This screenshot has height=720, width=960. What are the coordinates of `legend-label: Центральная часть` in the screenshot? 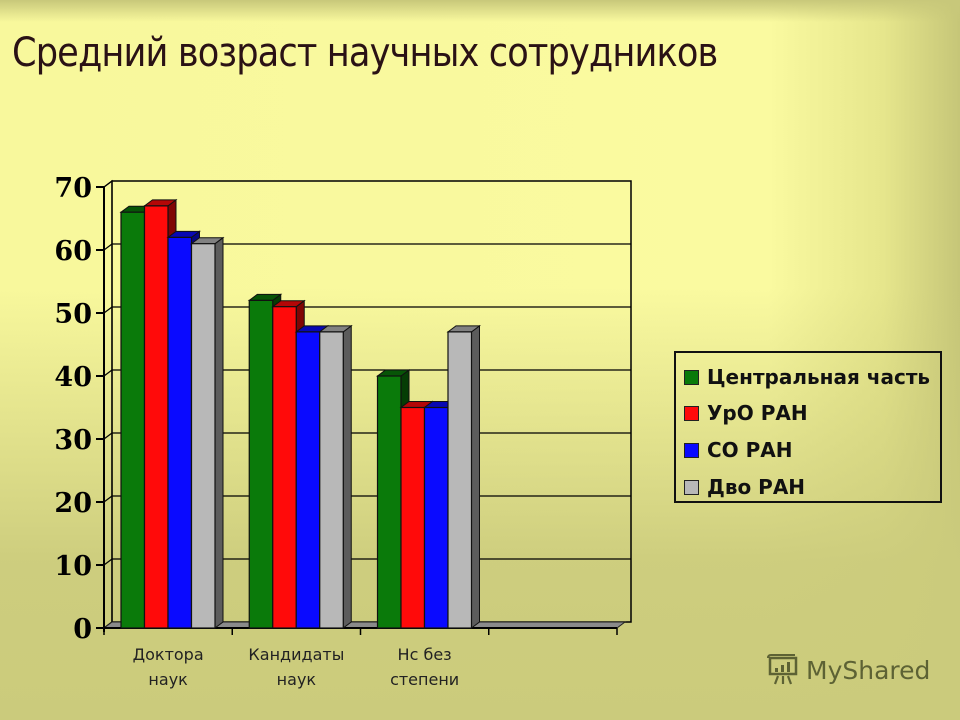 It's located at (819, 377).